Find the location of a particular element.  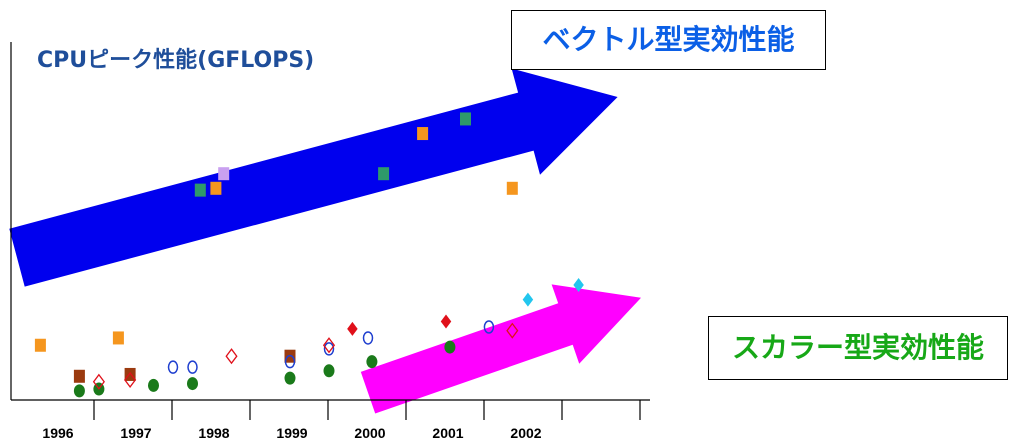

x-tick-label: 2000 is located at coordinates (369, 433).